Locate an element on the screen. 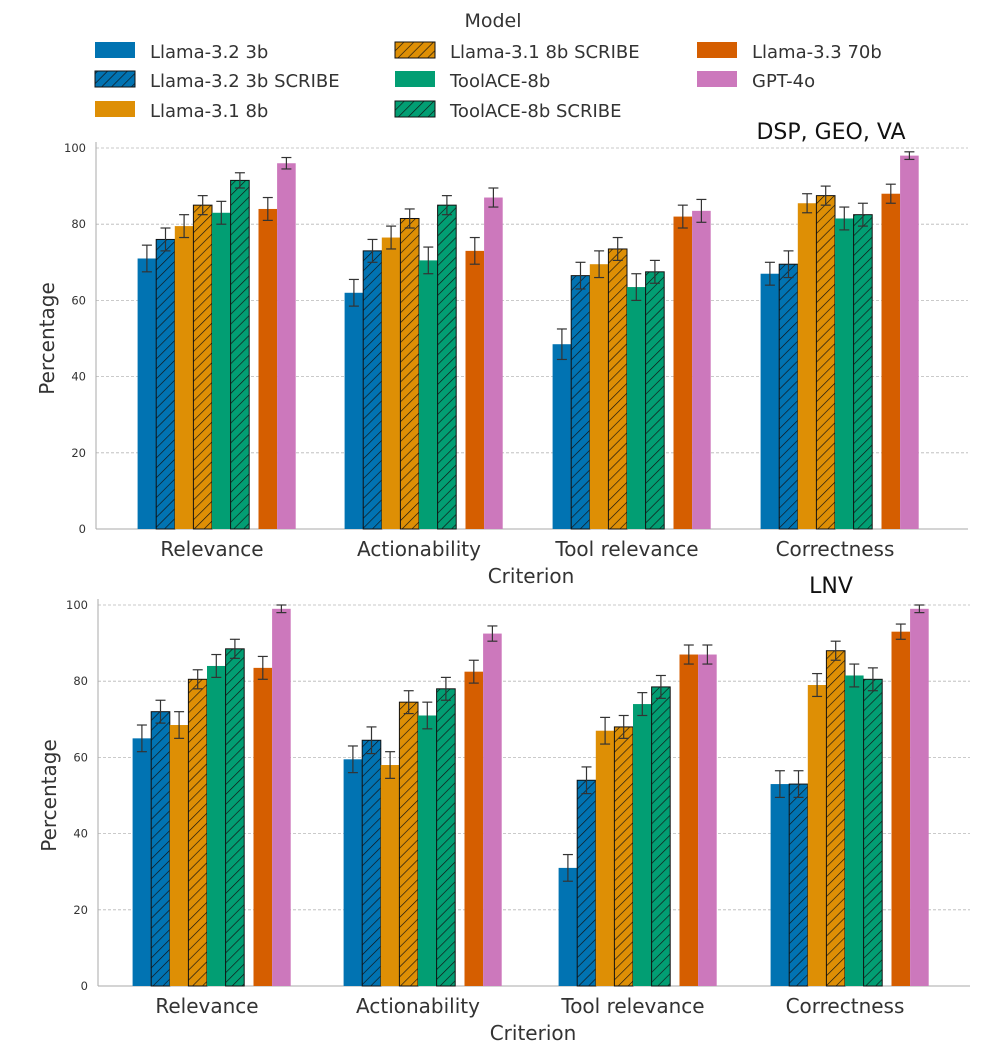  legend-item: Llama-3.1 8b is located at coordinates (181, 111).